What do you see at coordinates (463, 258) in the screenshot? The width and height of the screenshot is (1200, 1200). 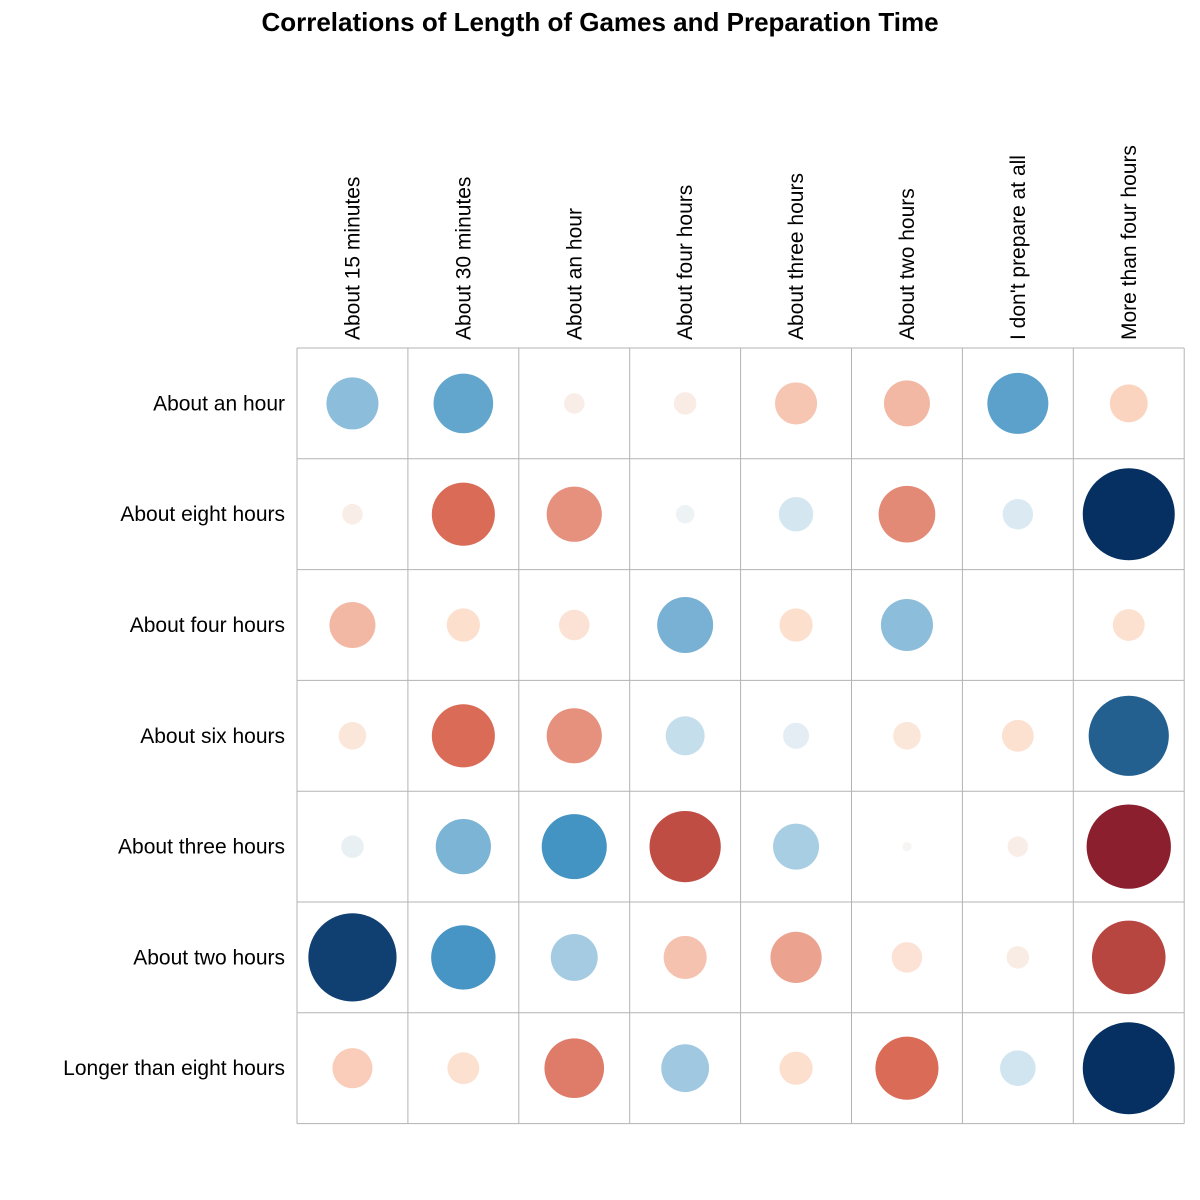 I see `column-label: About 30 minutes` at bounding box center [463, 258].